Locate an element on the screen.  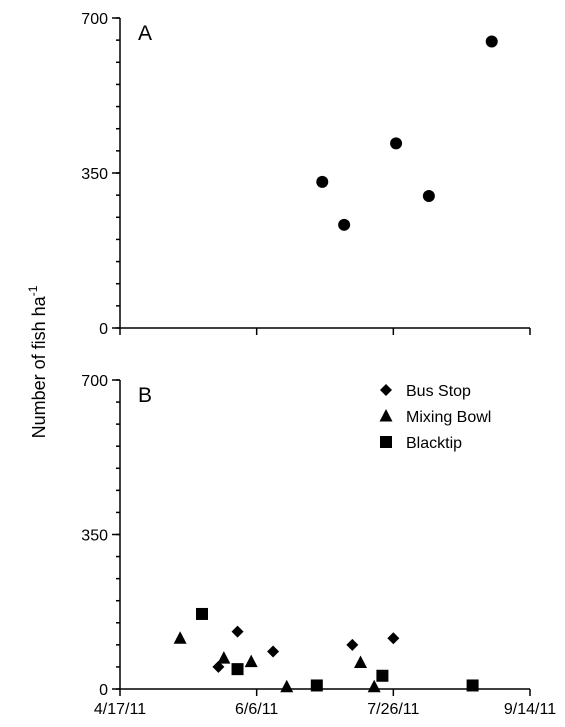
y-axis-label: Number of fish ha-1 is located at coordinates (37, 361).